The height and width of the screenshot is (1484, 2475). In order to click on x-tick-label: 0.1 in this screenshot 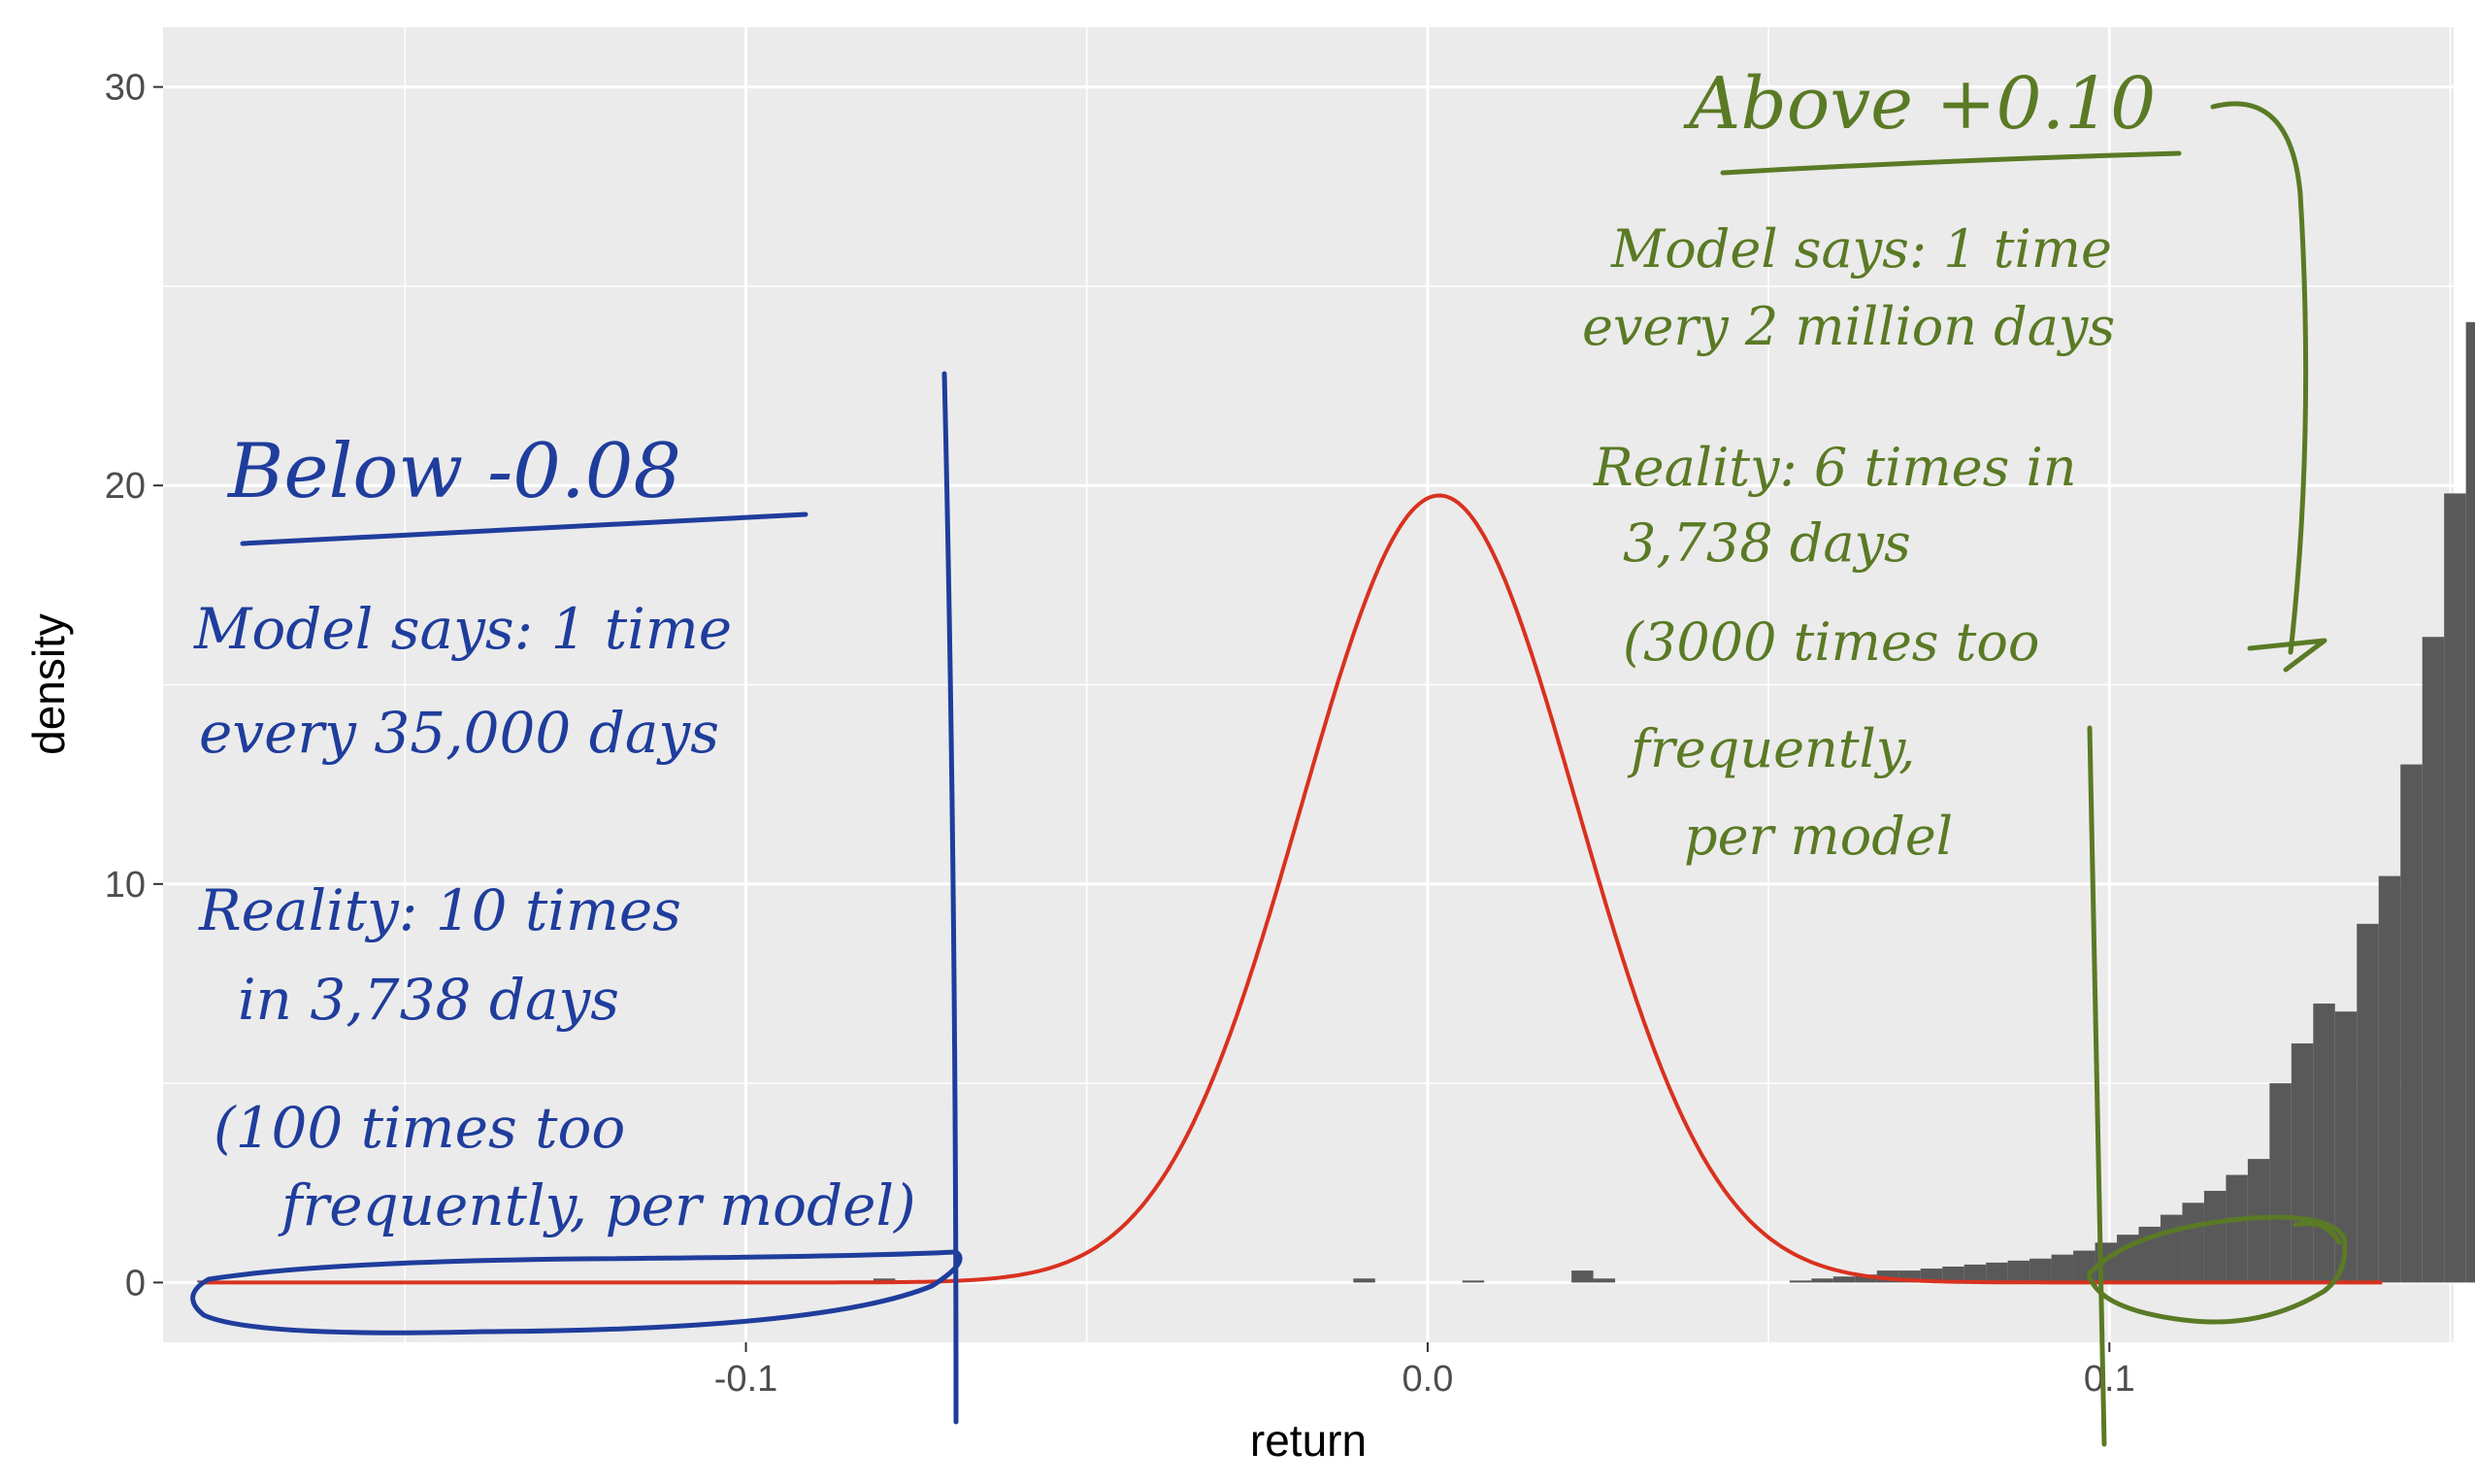, I will do `click(2109, 1379)`.